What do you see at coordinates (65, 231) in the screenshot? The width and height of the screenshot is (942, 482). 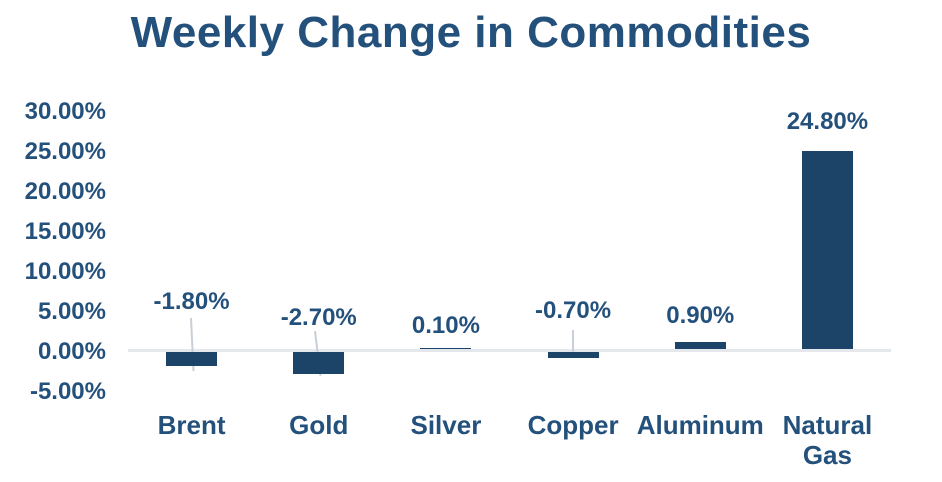 I see `y-tick-label: 15.00%` at bounding box center [65, 231].